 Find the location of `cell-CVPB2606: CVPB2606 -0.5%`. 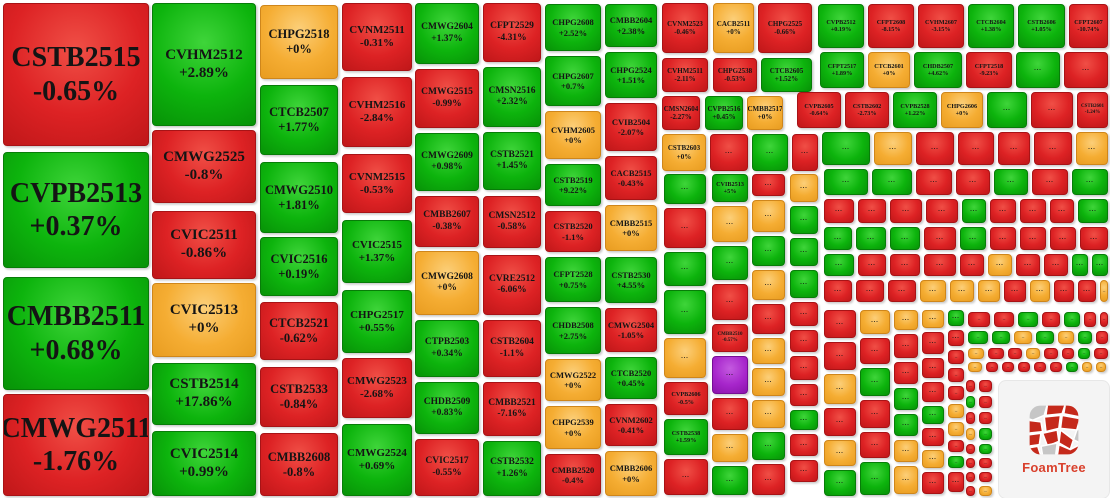

cell-CVPB2606: CVPB2606 -0.5% is located at coordinates (686, 398).